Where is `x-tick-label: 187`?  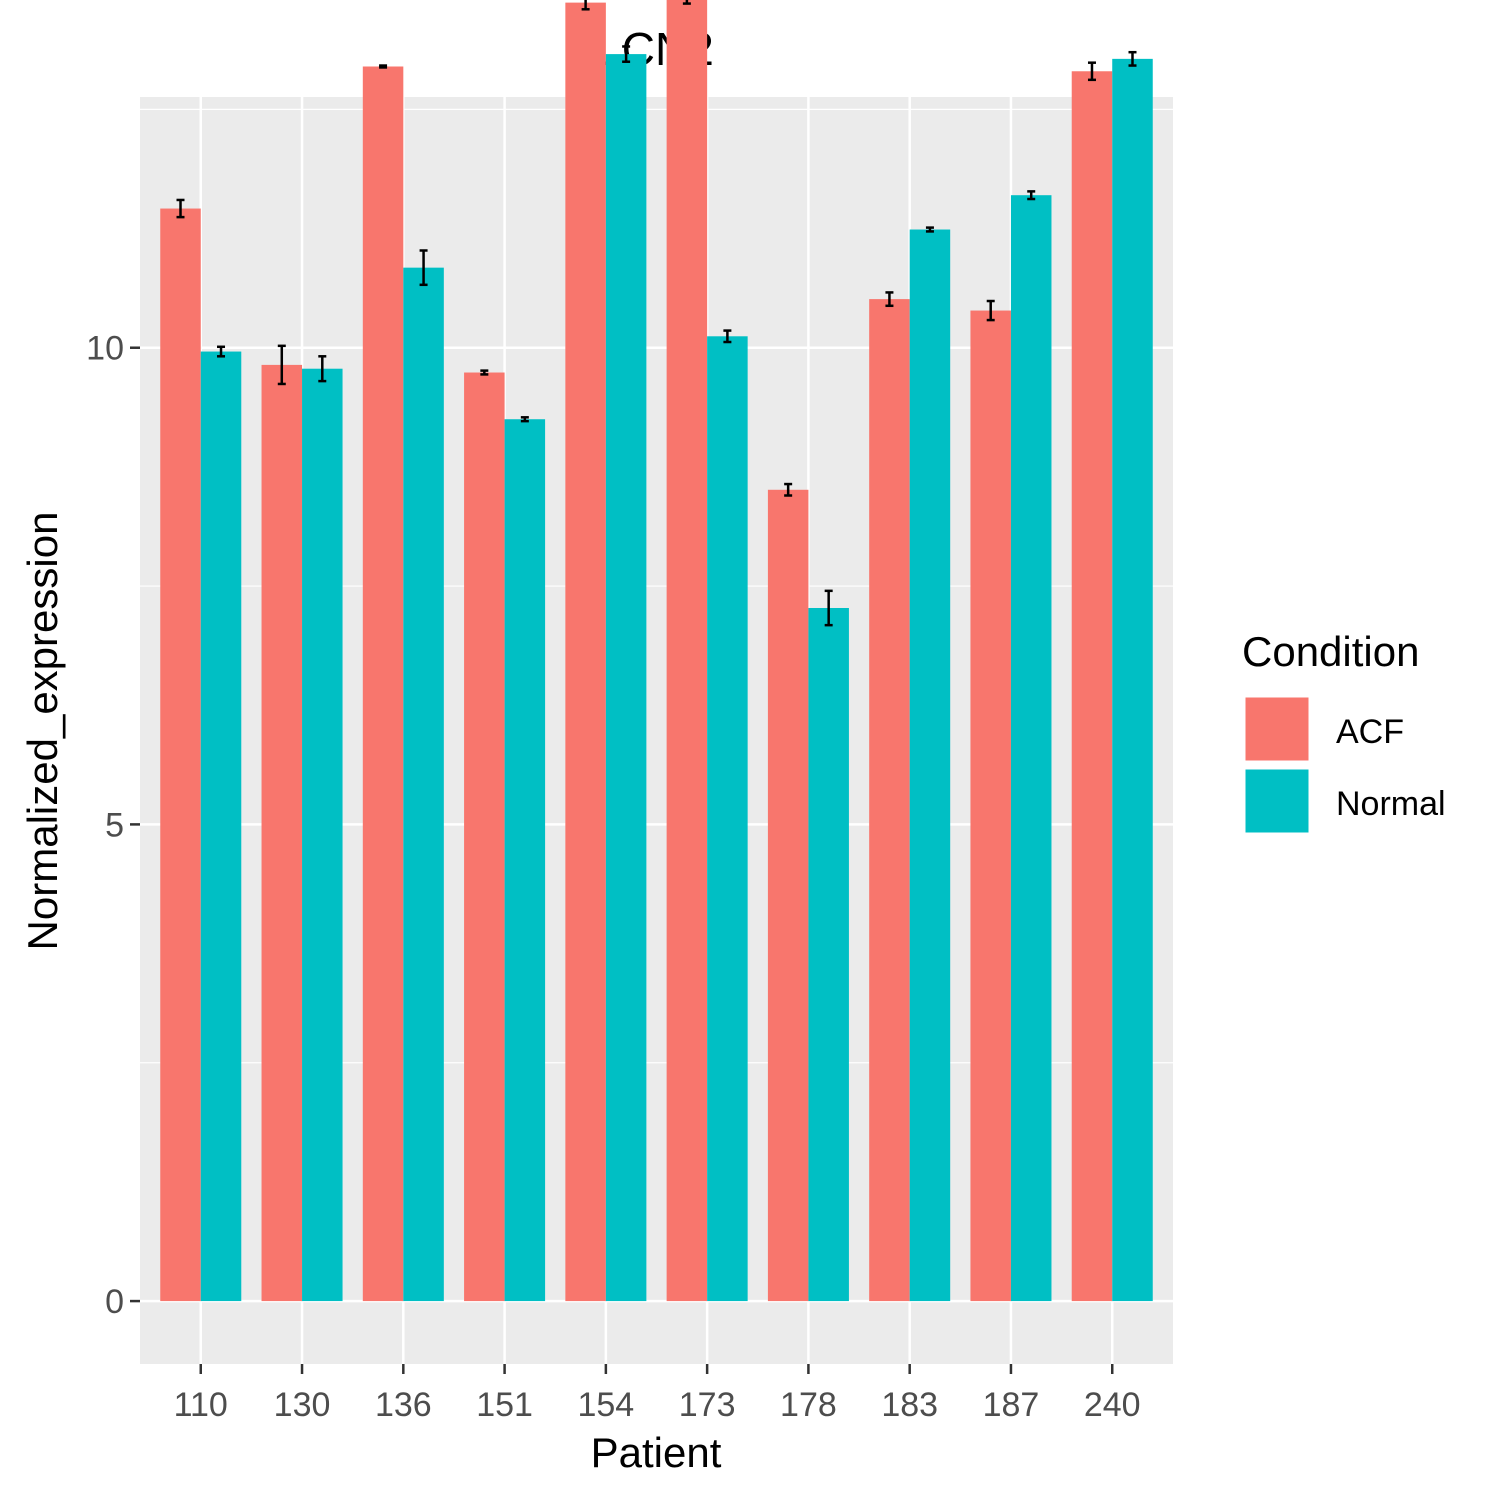 x-tick-label: 187 is located at coordinates (1011, 1405).